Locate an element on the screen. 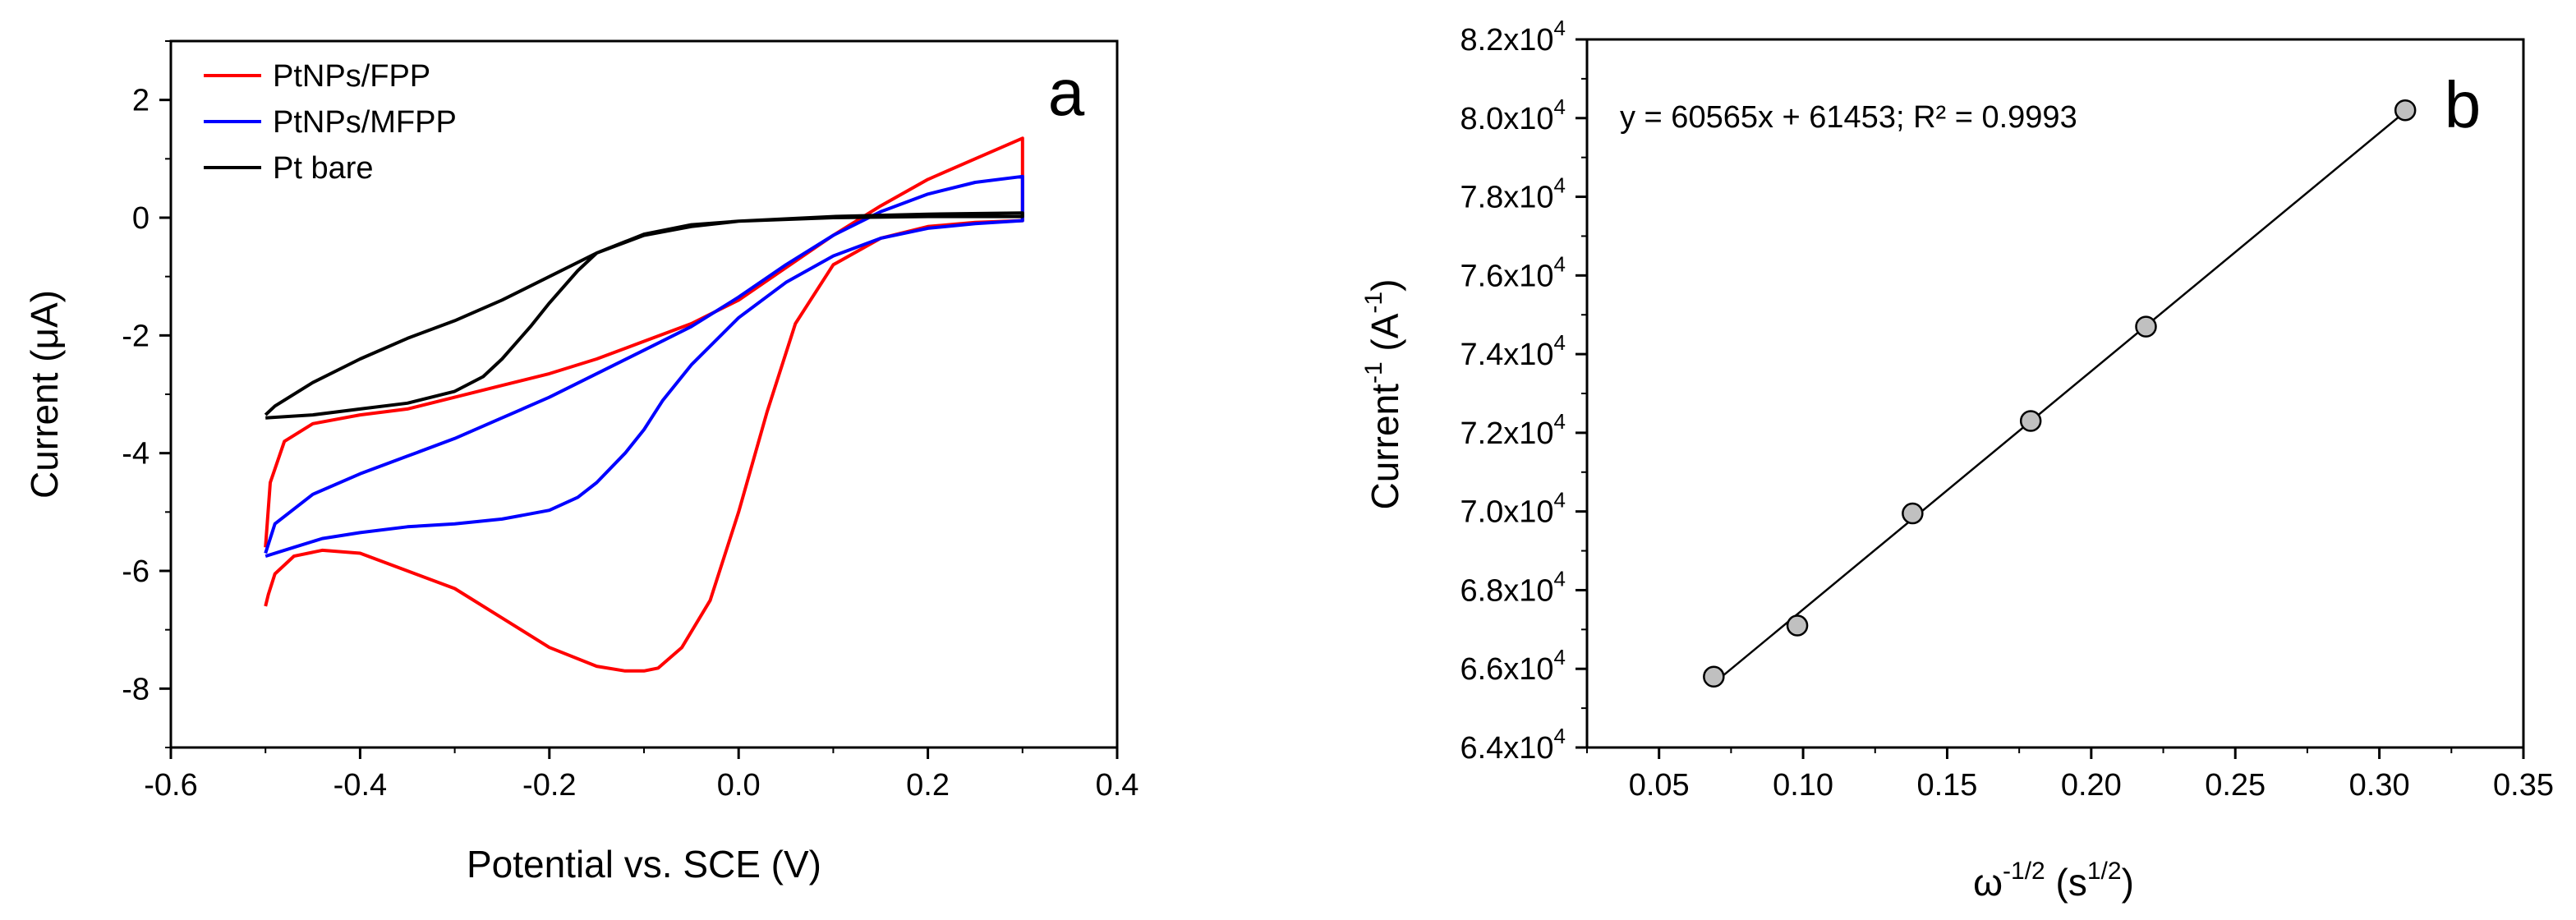 This screenshot has width=2576, height=920. x-tick-label-a: -0.6 is located at coordinates (170, 785).